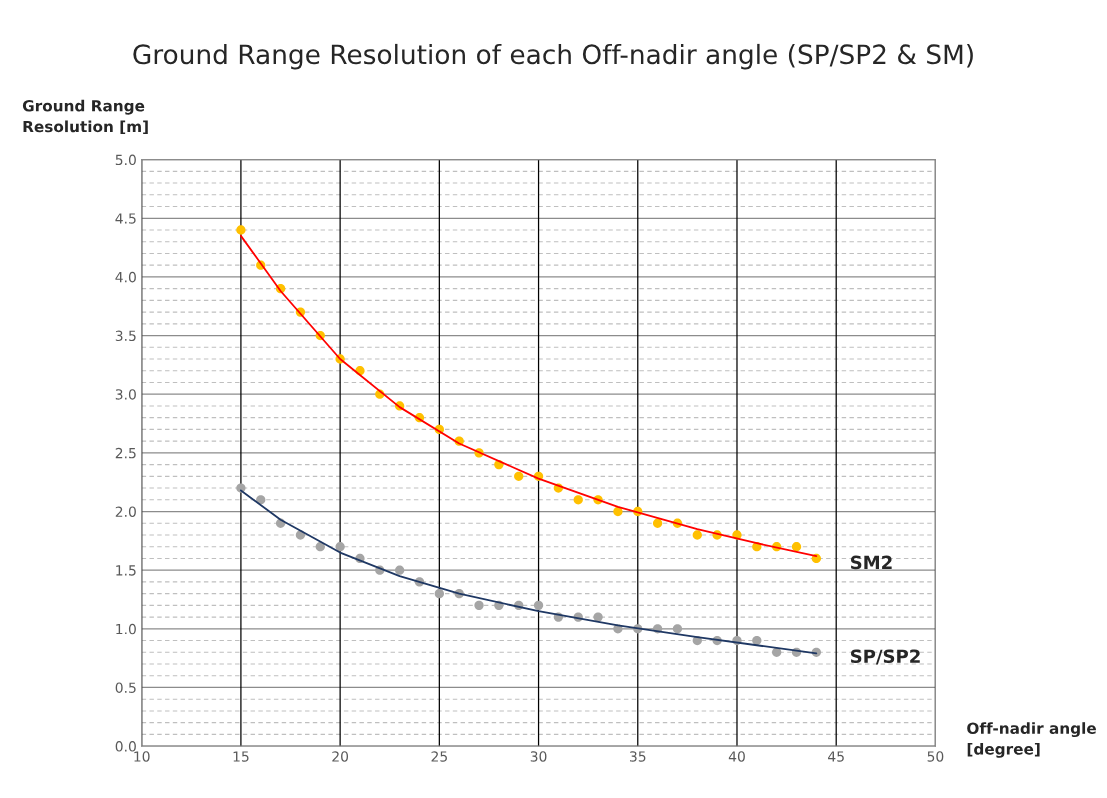  What do you see at coordinates (885, 657) in the screenshot?
I see `series-label: SP/SP2` at bounding box center [885, 657].